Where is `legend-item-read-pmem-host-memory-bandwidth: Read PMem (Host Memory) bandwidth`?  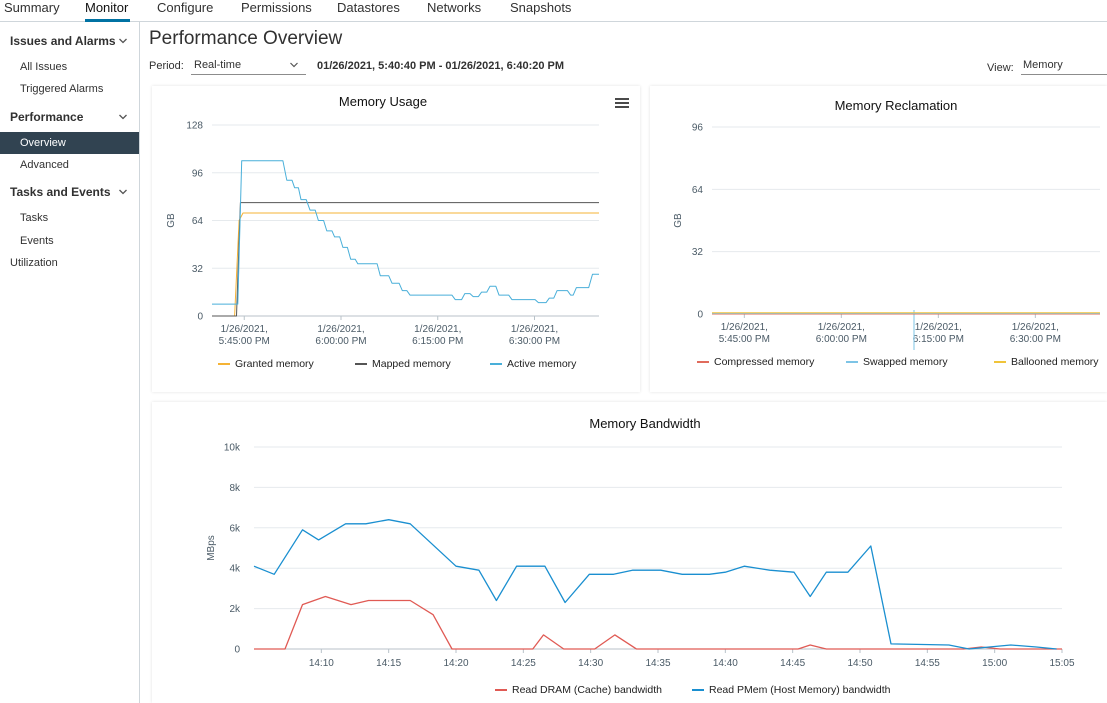 legend-item-read-pmem-host-memory-bandwidth: Read PMem (Host Memory) bandwidth is located at coordinates (791, 690).